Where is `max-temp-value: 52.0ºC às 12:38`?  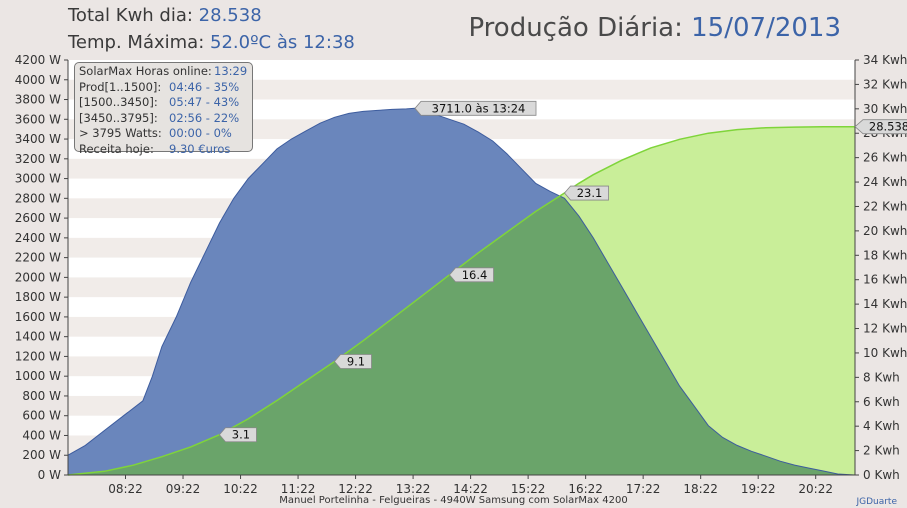
max-temp-value: 52.0ºC às 12:38 is located at coordinates (282, 42).